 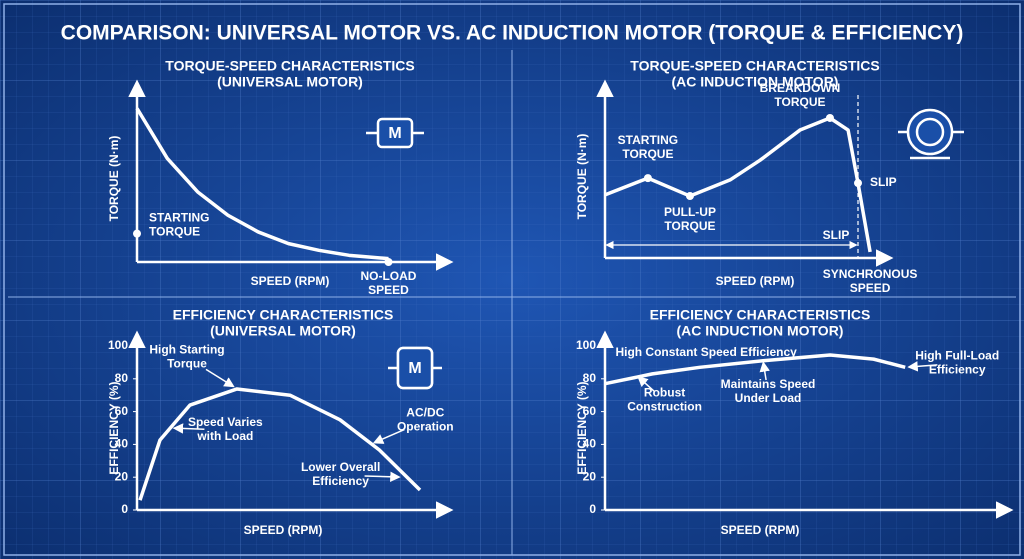 What do you see at coordinates (225, 422) in the screenshot?
I see `label-line: Speed Varies` at bounding box center [225, 422].